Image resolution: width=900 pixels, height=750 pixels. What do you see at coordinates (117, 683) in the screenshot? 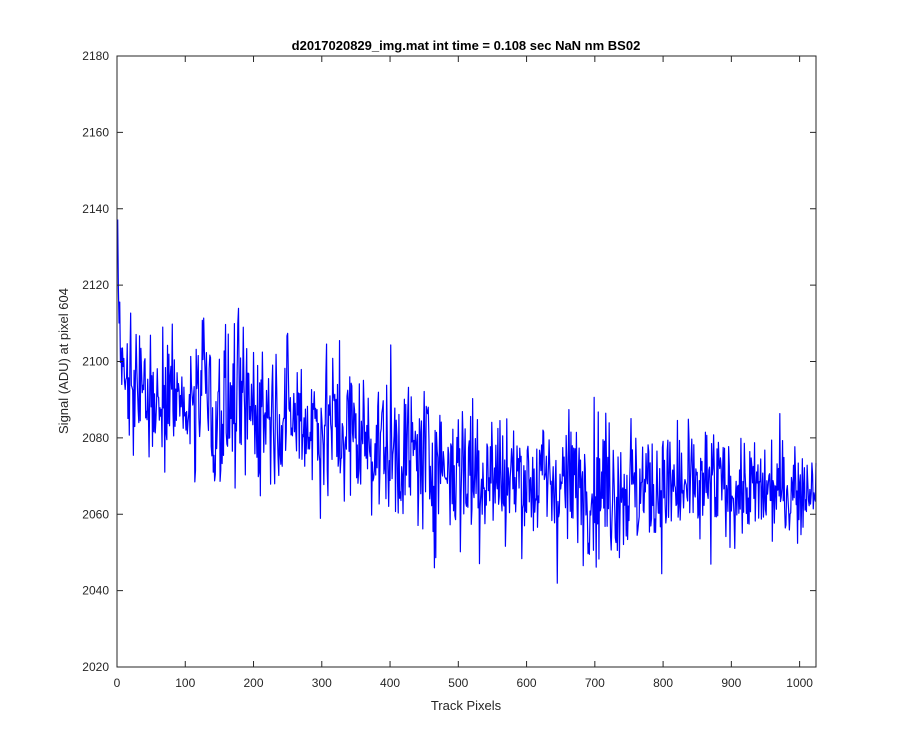
I see `x-tick-label: 0` at bounding box center [117, 683].